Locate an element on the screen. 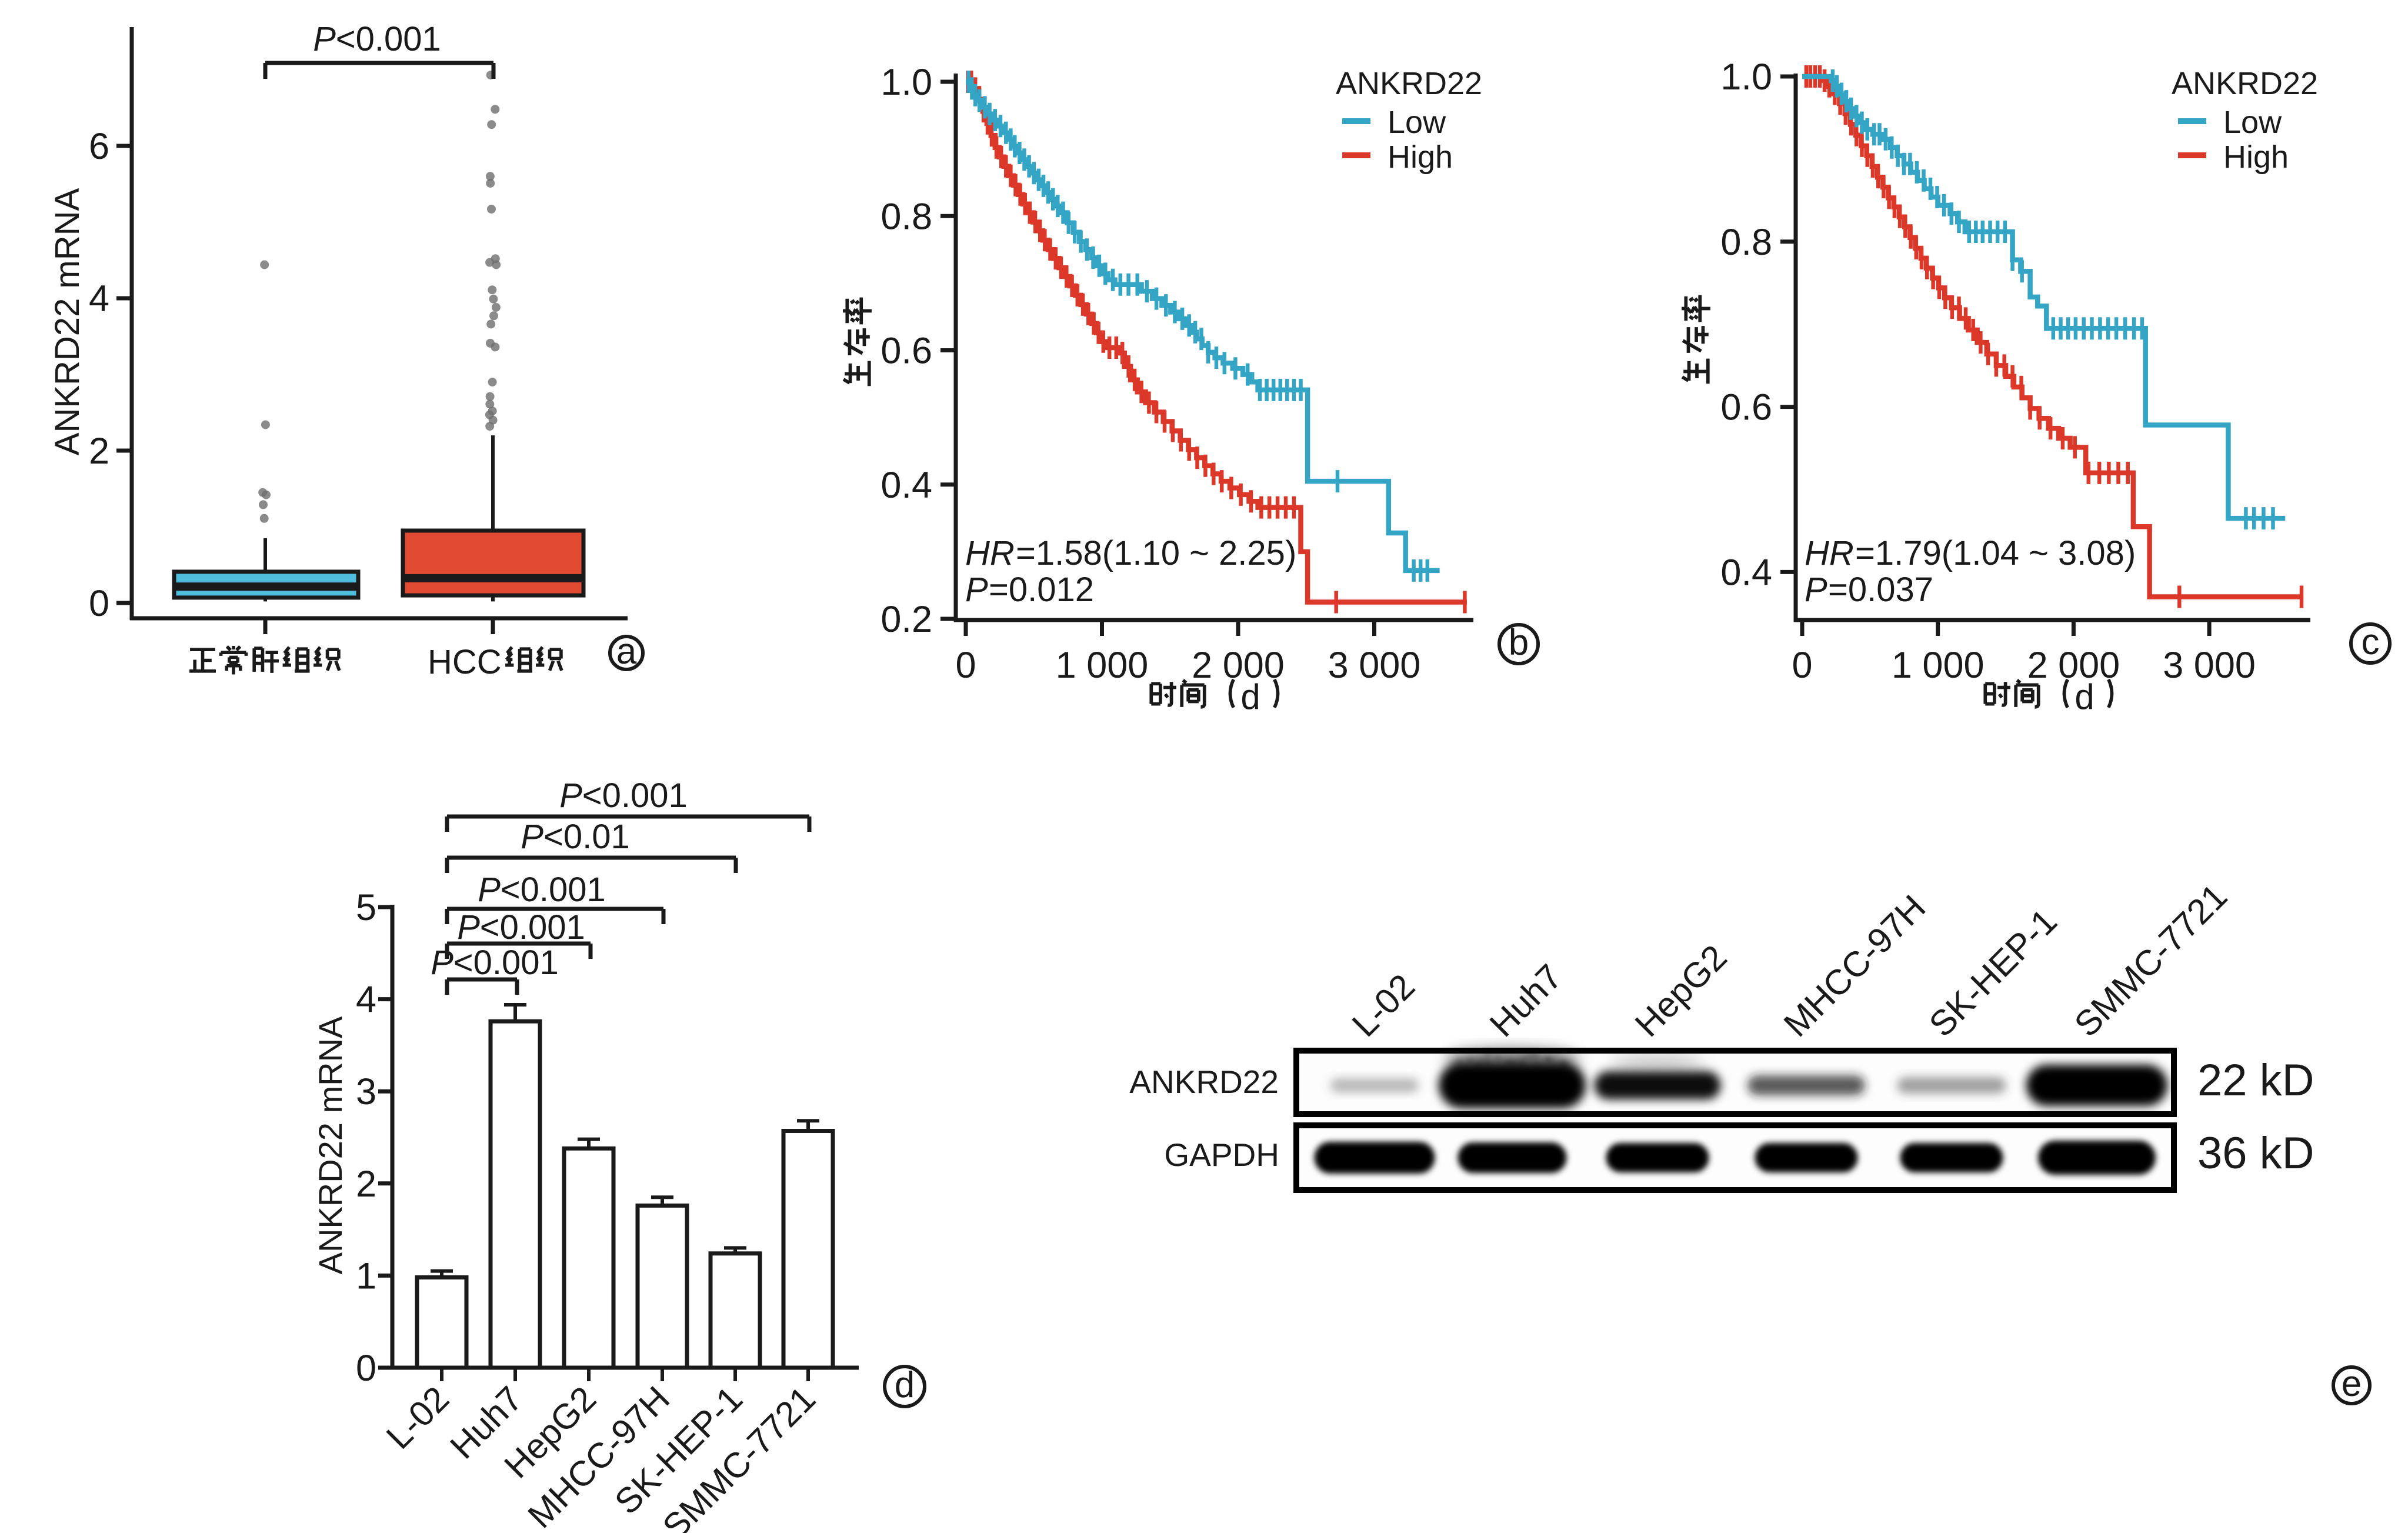 The width and height of the screenshot is (2408, 1533). svg-text: 0.2 is located at coordinates (906, 619).